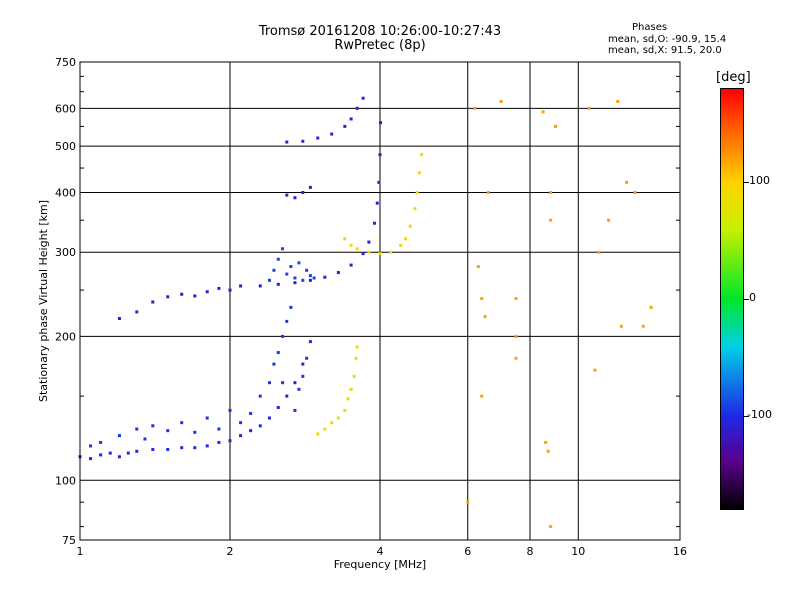  I want to click on x-tick-label: 6, so click(467, 551).